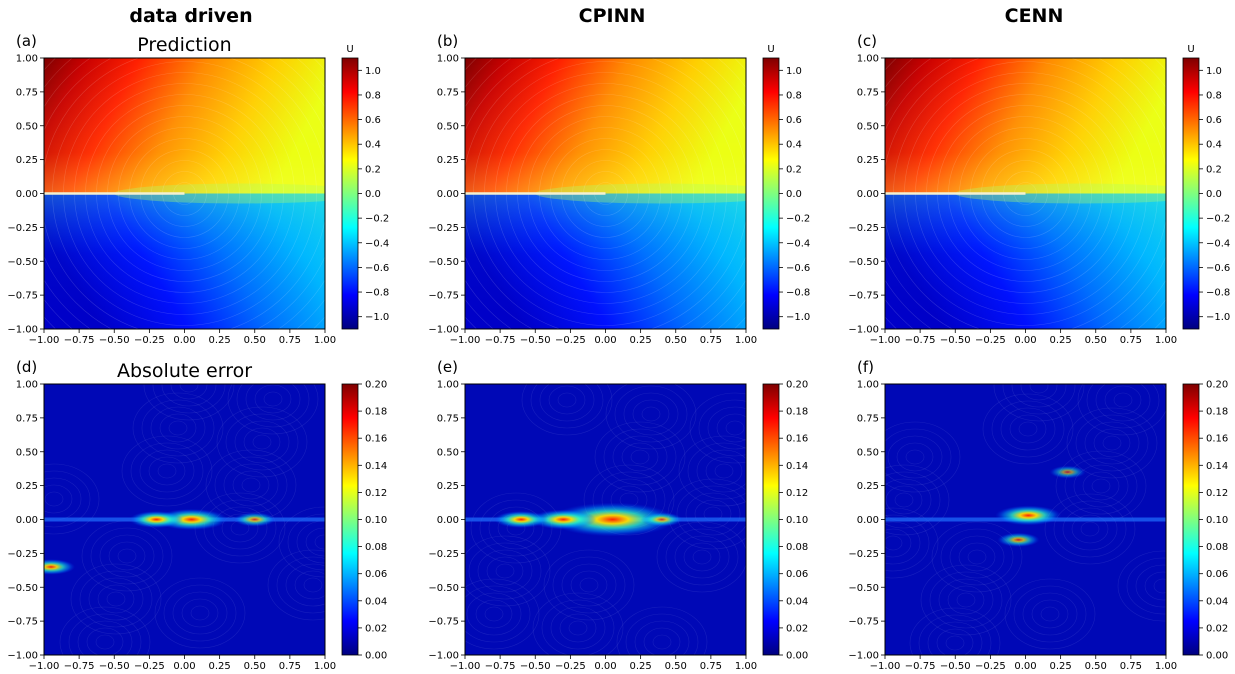 The height and width of the screenshot is (674, 1235). I want to click on y-tick-label: 0.50, so click(448, 452).